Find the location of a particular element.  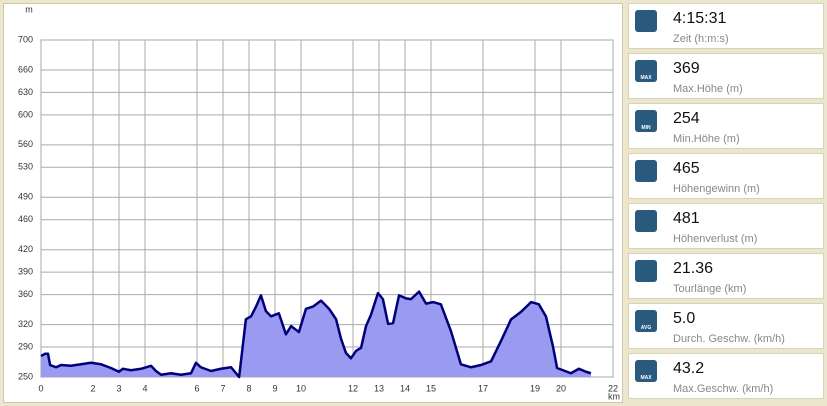

stat-icon: MIN is located at coordinates (646, 121).